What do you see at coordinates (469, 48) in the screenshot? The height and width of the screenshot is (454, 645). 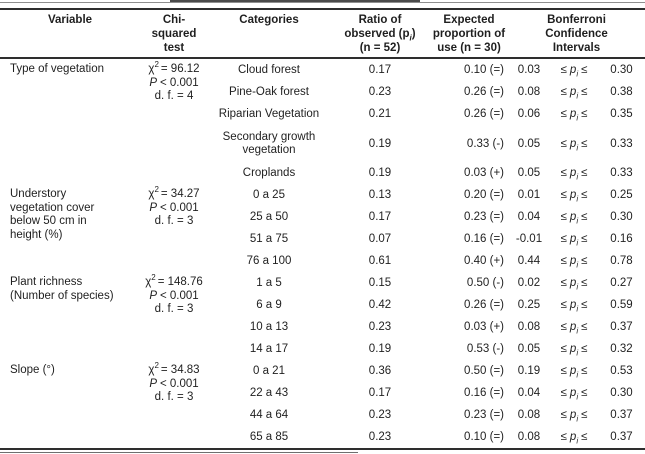 I see `header-expected-line3: use (n = 30)` at bounding box center [469, 48].